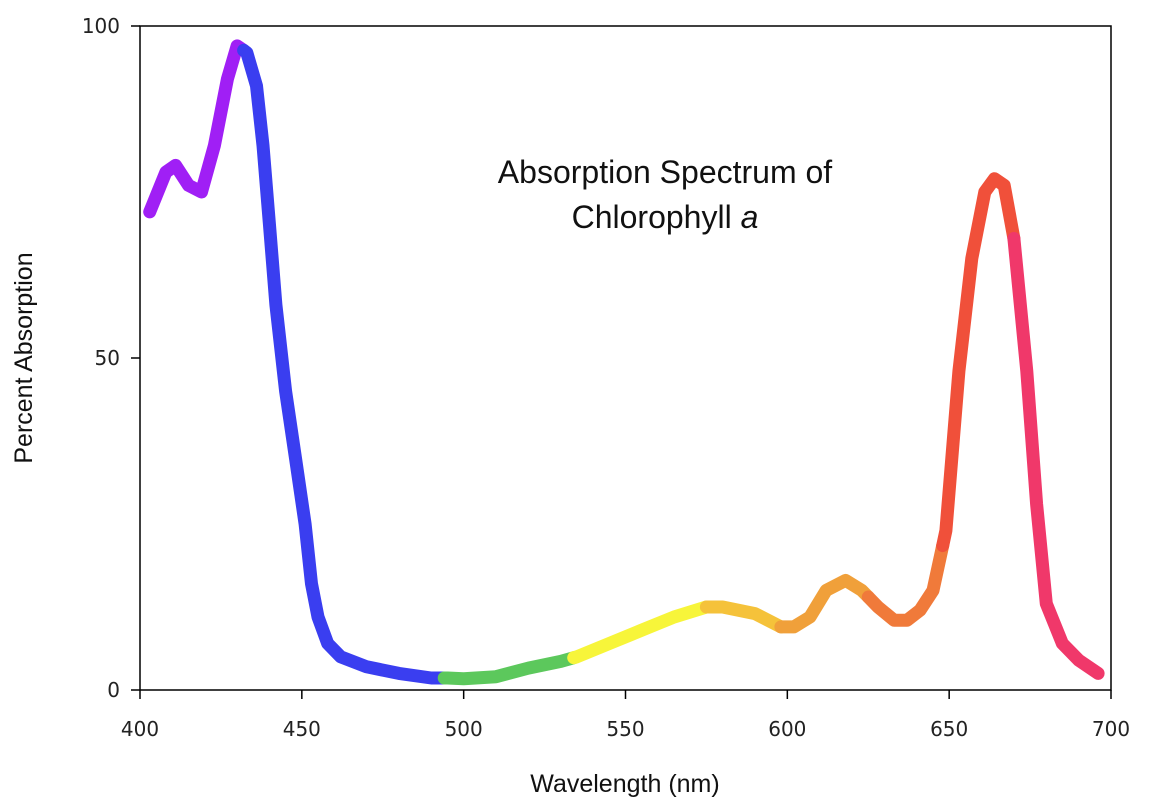 Image resolution: width=1160 pixels, height=808 pixels. Describe the element at coordinates (652, 217) in the screenshot. I see `chart-title-word: Chlorophyll` at that location.